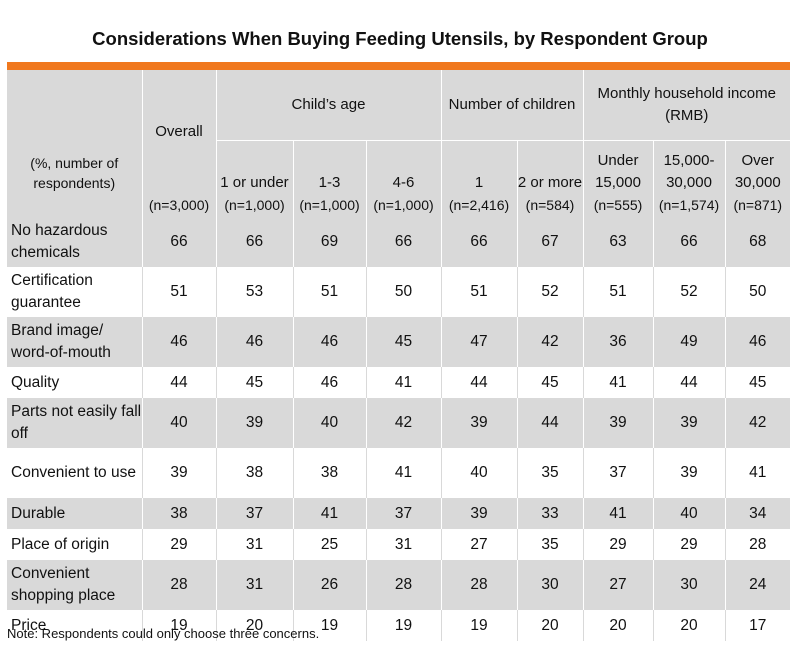  I want to click on sample-size: (n=555), so click(618, 205).